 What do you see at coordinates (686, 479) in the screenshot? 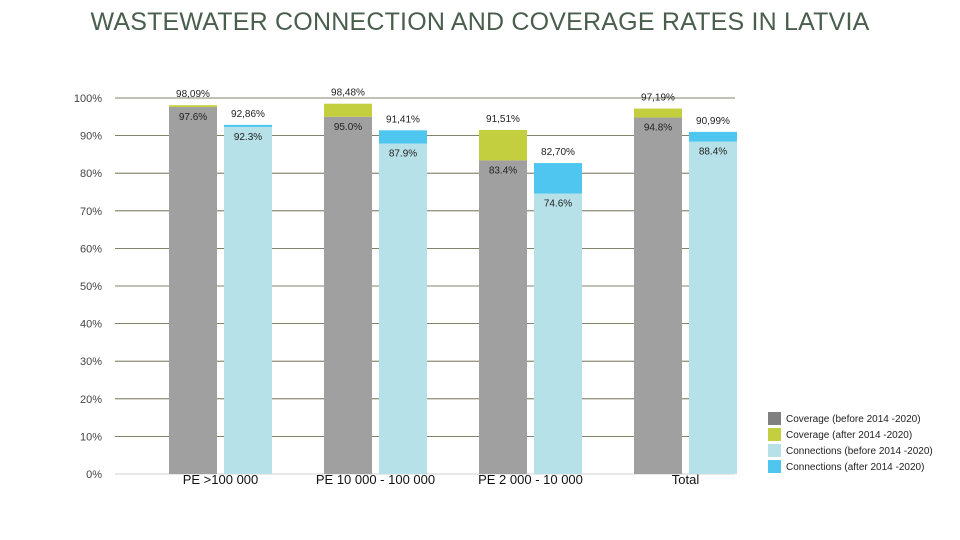
I see `x-category-label: Total` at bounding box center [686, 479].